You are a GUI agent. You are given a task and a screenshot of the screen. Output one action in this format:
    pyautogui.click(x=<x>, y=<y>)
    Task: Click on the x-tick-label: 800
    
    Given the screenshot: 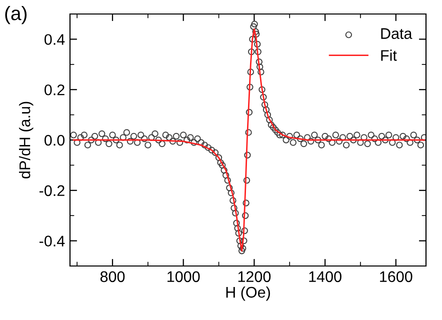 What is the action you would take?
    pyautogui.click(x=112, y=276)
    